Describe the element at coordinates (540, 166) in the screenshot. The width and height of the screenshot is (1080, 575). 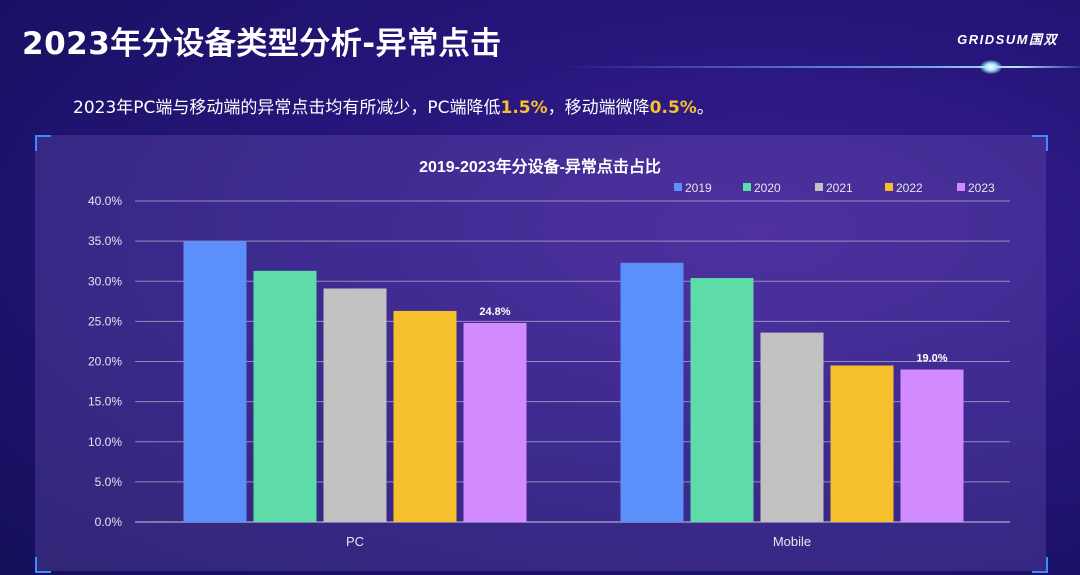
I see `chart-title: 2019-2023年分设备-异常点击占比` at that location.